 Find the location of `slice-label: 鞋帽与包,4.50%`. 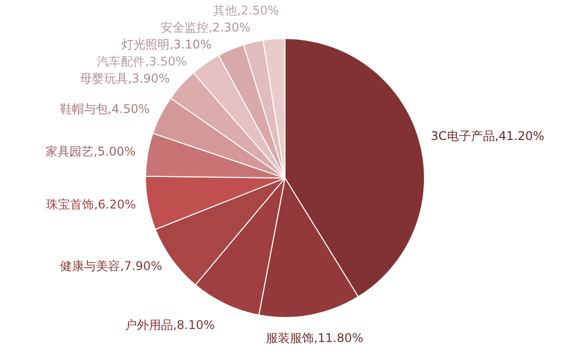

slice-label: 鞋帽与包,4.50% is located at coordinates (105, 109).